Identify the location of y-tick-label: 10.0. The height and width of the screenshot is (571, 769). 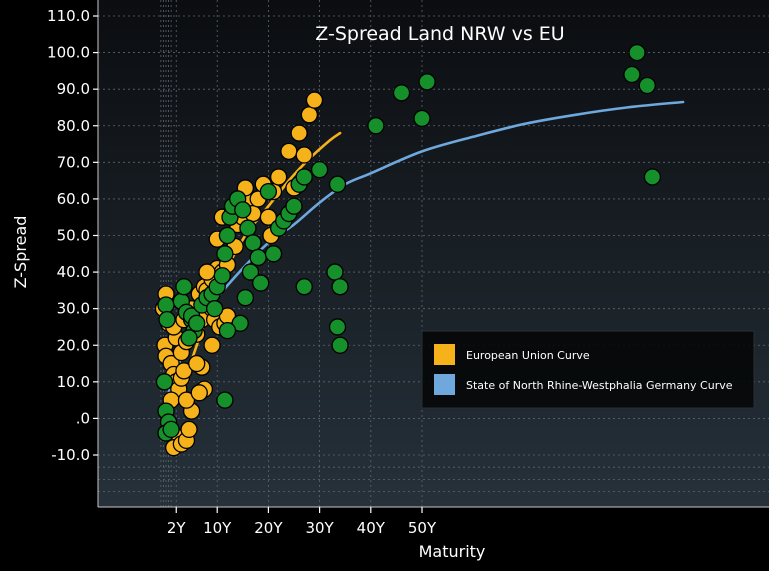
(73, 382).